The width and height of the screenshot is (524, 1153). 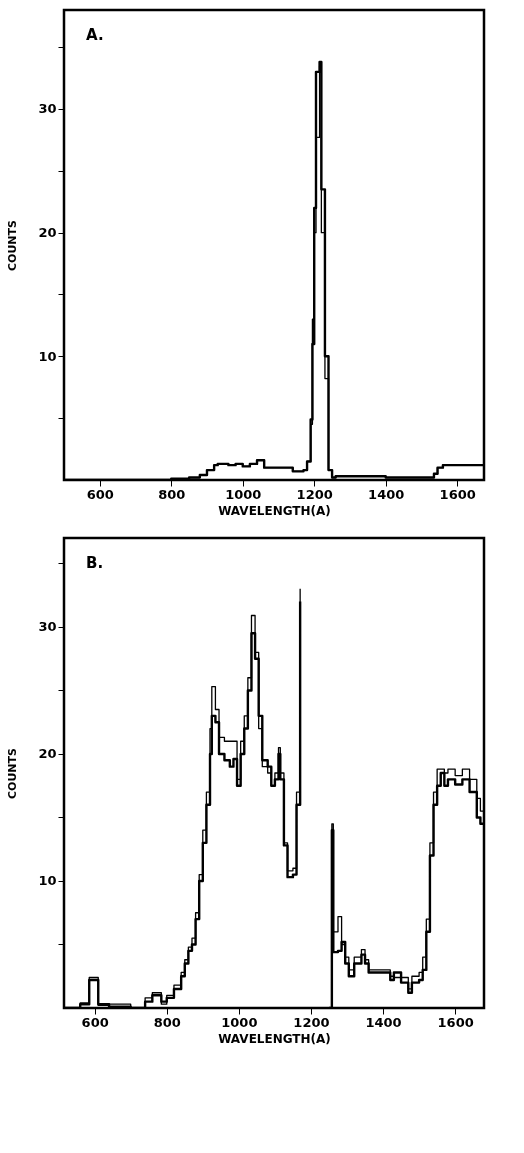 I want to click on text: B., so click(x=95, y=563).